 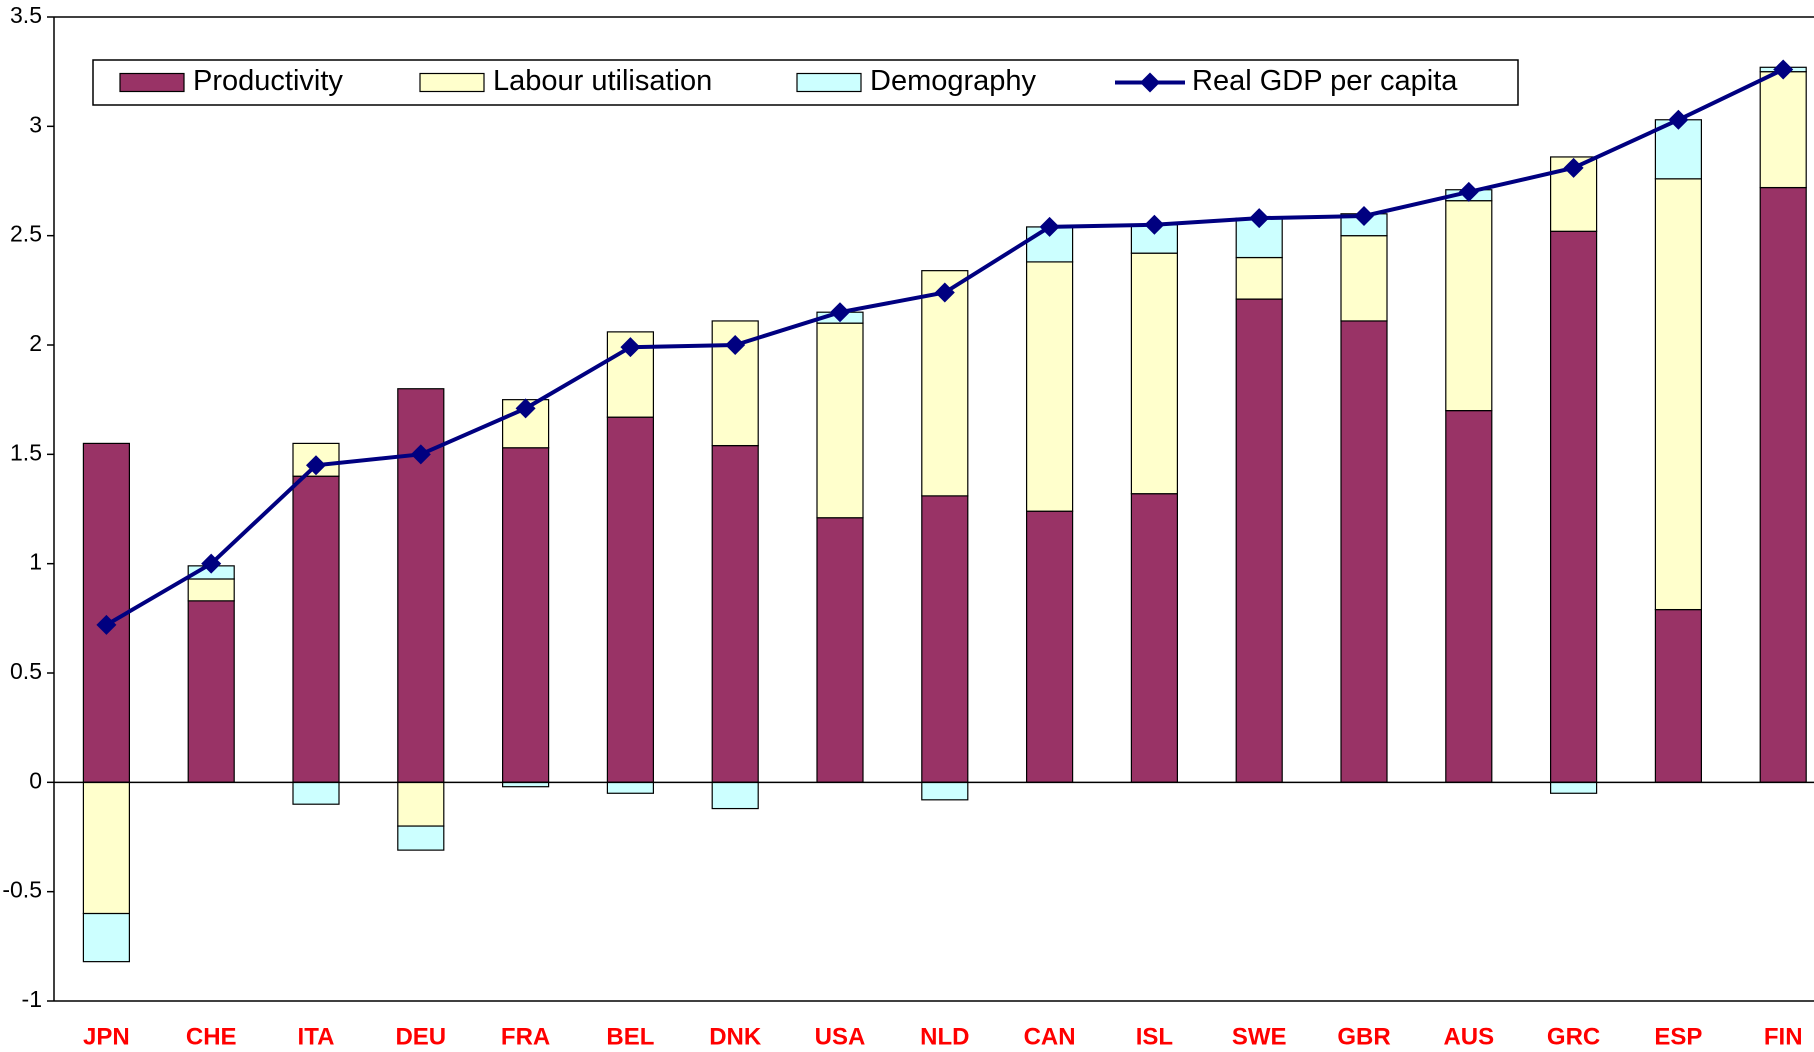 What do you see at coordinates (1154, 1036) in the screenshot?
I see `x-tick-label: ISL` at bounding box center [1154, 1036].